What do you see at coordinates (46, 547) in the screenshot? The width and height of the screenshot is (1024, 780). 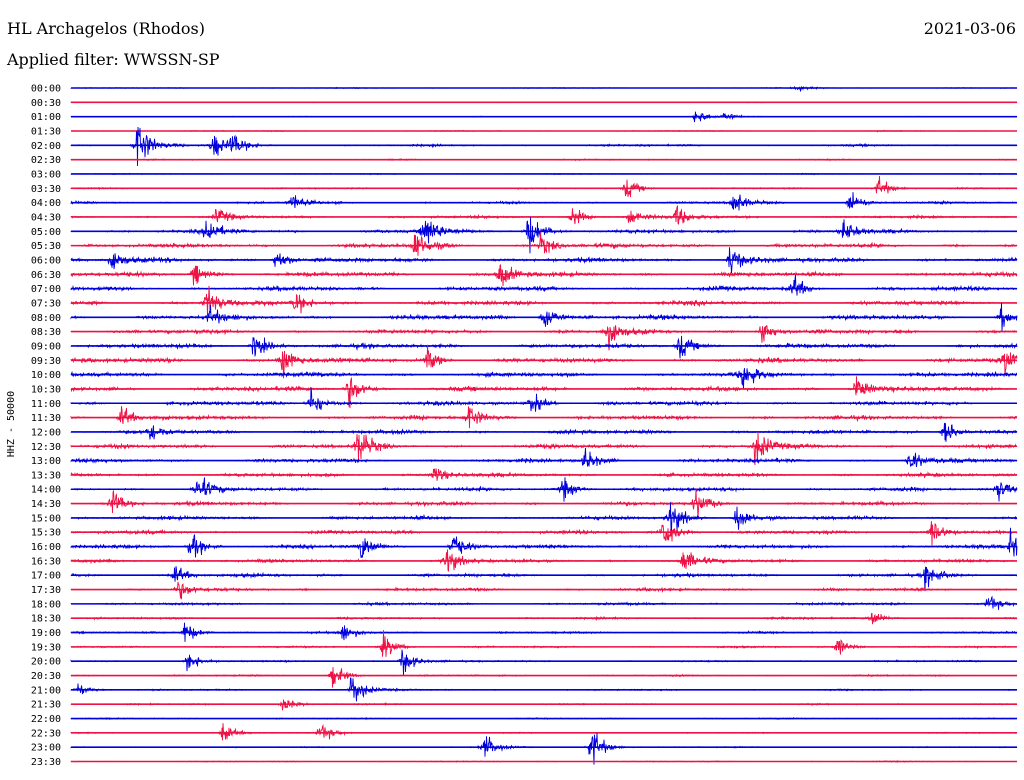 I see `trace-time-label: 16:00` at bounding box center [46, 547].